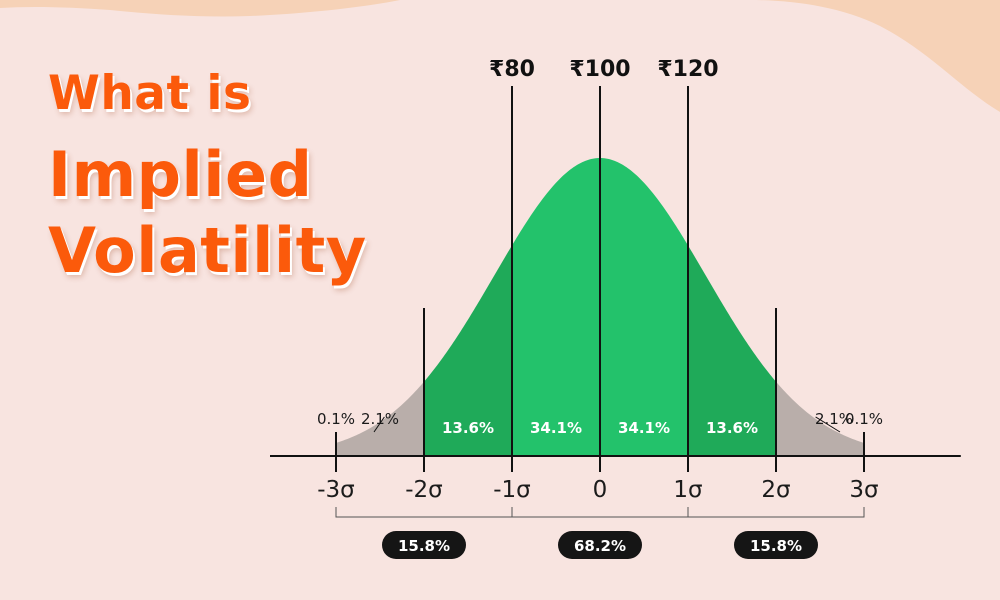  Describe the element at coordinates (336, 490) in the screenshot. I see `x-tick-label: -3σ` at that location.